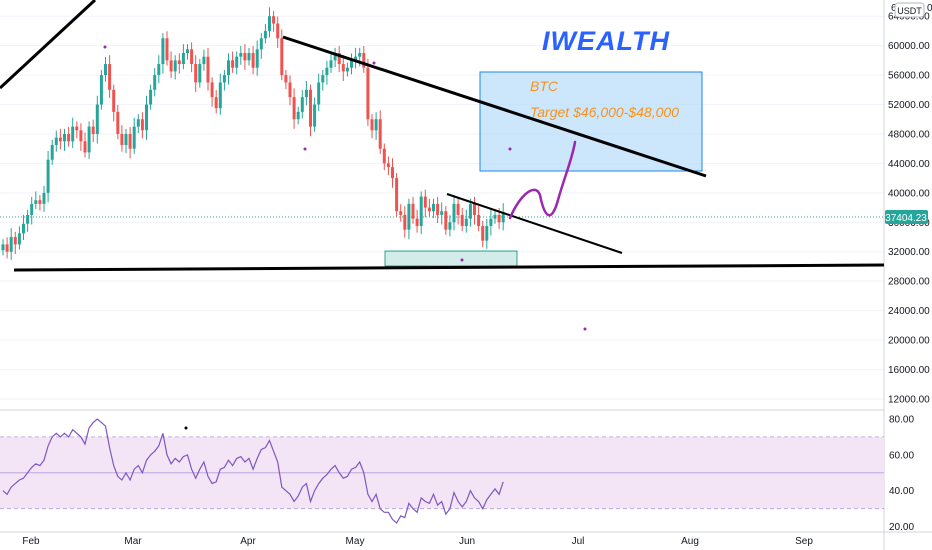 The height and width of the screenshot is (550, 932). Describe the element at coordinates (909, 164) in the screenshot. I see `price-tick-label: 44000.00` at that location.